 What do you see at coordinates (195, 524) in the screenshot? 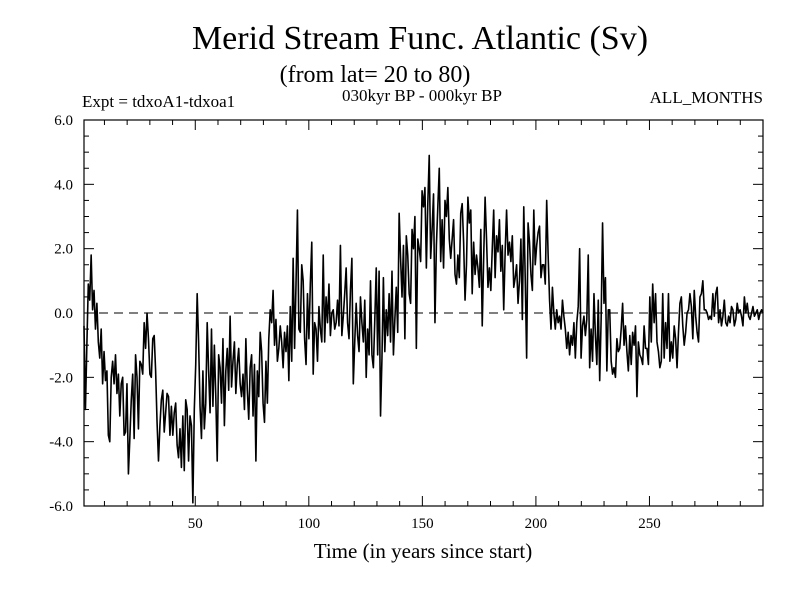
I see `x-tick-label: 50` at bounding box center [195, 524].